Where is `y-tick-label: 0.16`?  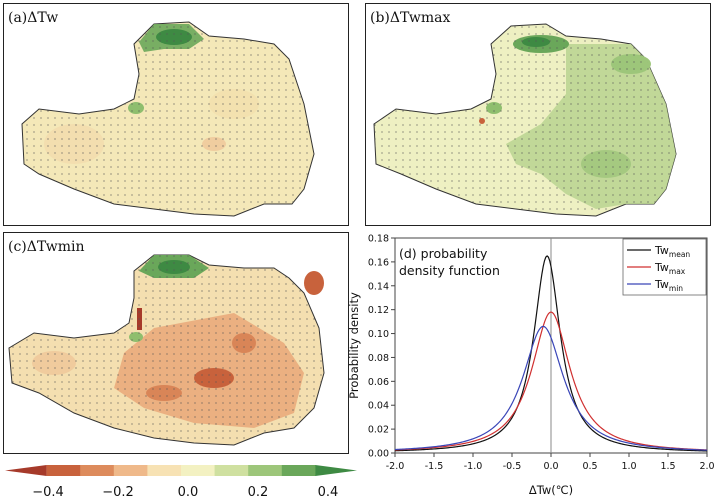 y-tick-label: 0.16 is located at coordinates (378, 262).